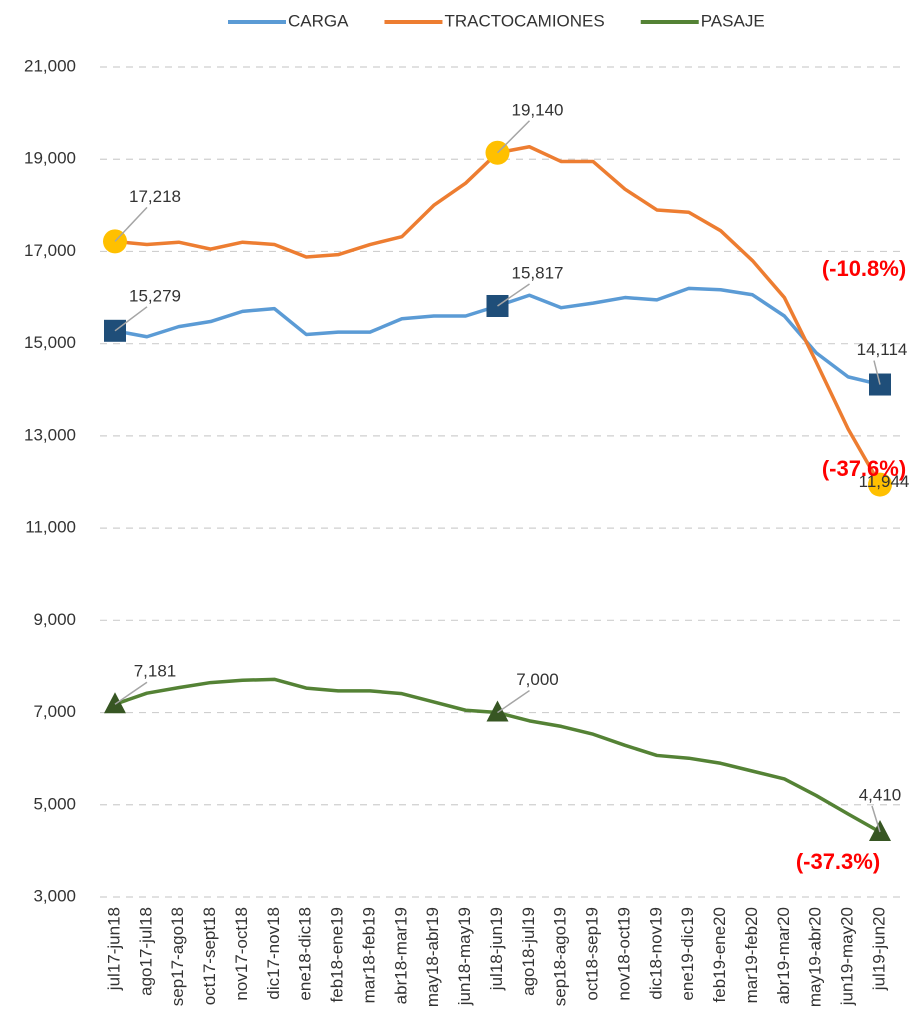 Image resolution: width=922 pixels, height=1036 pixels. Describe the element at coordinates (177, 956) in the screenshot. I see `x-tick-label: sep17-ago18` at that location.